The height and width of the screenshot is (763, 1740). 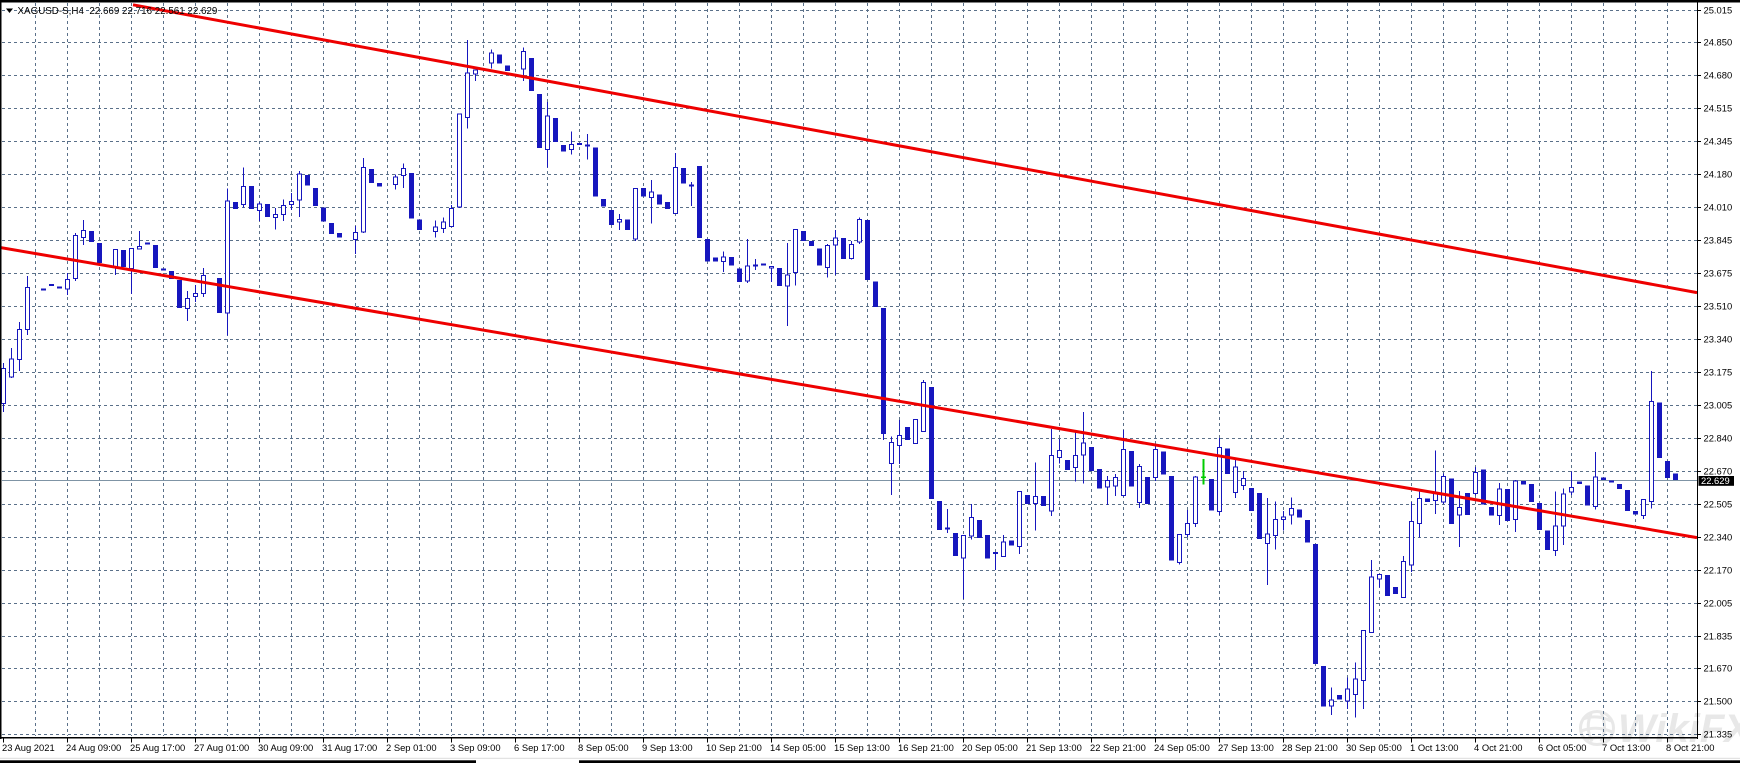 What do you see at coordinates (349, 747) in the screenshot?
I see `svg-text: 31 Aug 17:00` at bounding box center [349, 747].